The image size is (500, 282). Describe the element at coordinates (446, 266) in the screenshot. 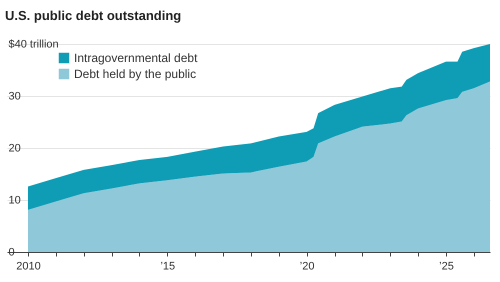

I see `x-tick-label: ’25` at that location.